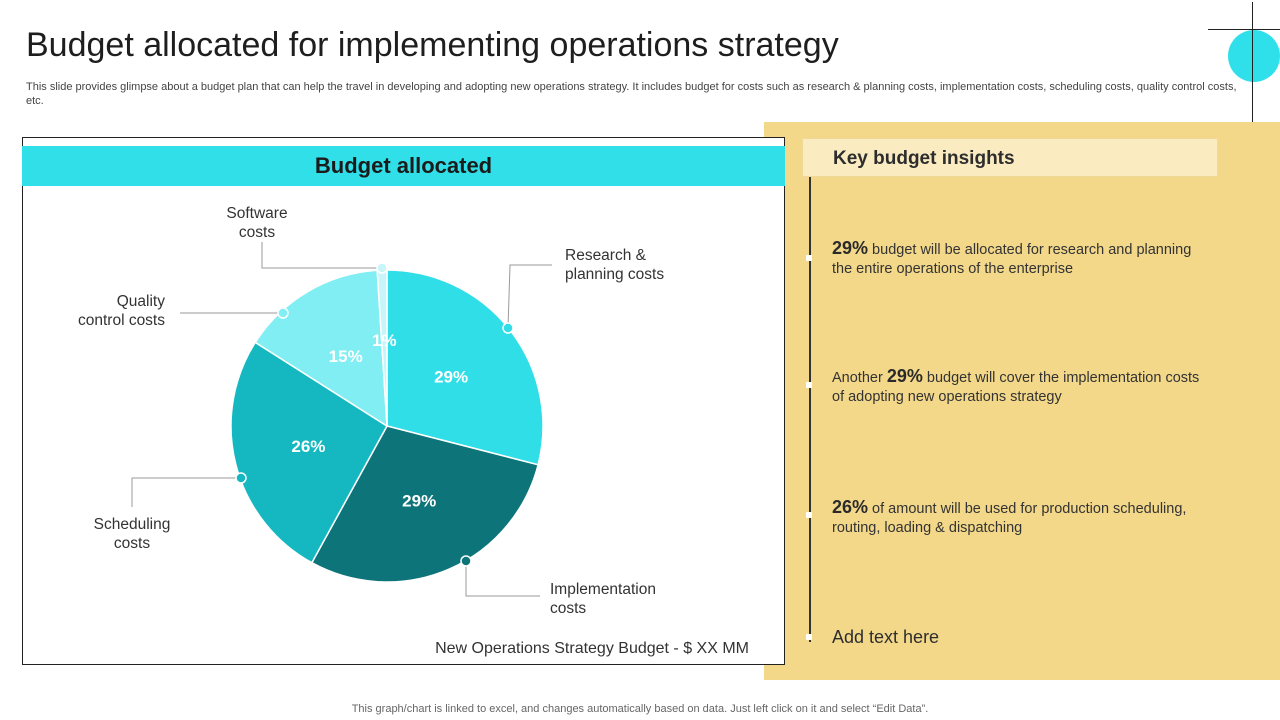  I want to click on pie-value-label: 26%, so click(308, 446).